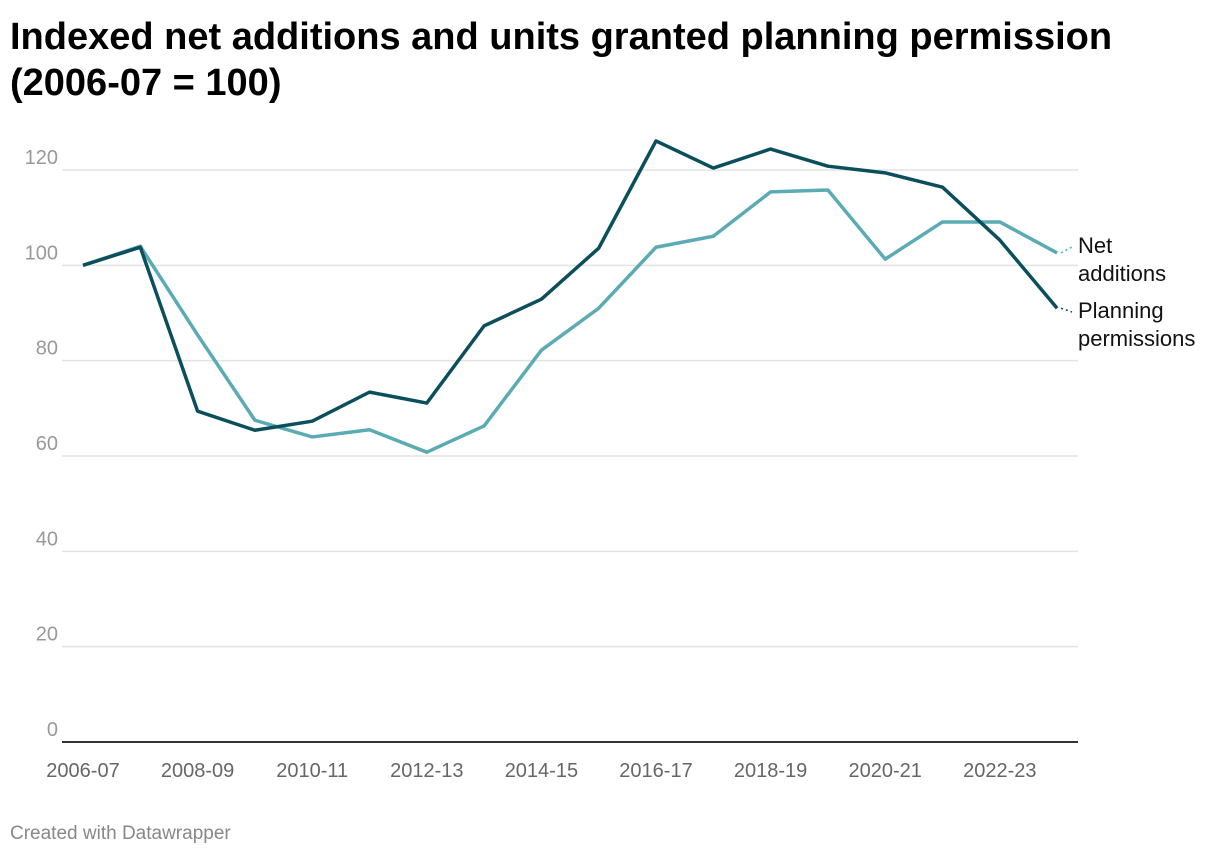 The height and width of the screenshot is (858, 1220). I want to click on y-tick-label: 100, so click(41, 253).